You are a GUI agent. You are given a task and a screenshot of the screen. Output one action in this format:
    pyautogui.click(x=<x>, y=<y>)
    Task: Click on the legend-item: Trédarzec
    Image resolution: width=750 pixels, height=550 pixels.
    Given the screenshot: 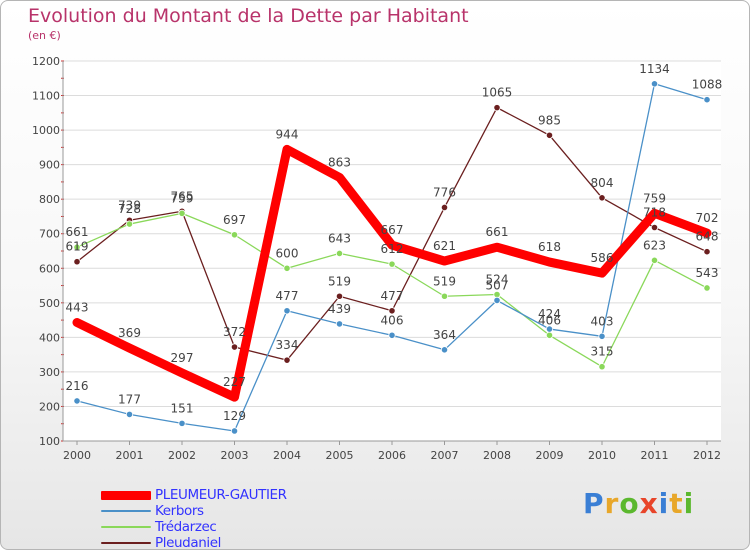 What is the action you would take?
    pyautogui.click(x=194, y=527)
    